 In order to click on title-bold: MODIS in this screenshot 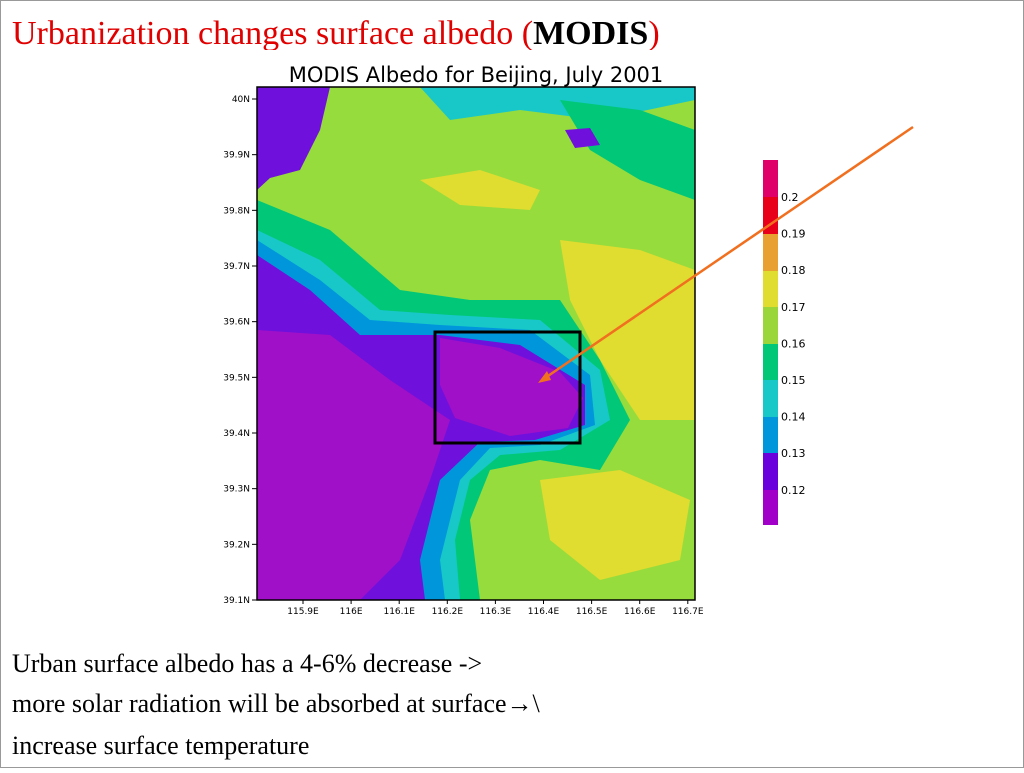, I will do `click(590, 33)`.